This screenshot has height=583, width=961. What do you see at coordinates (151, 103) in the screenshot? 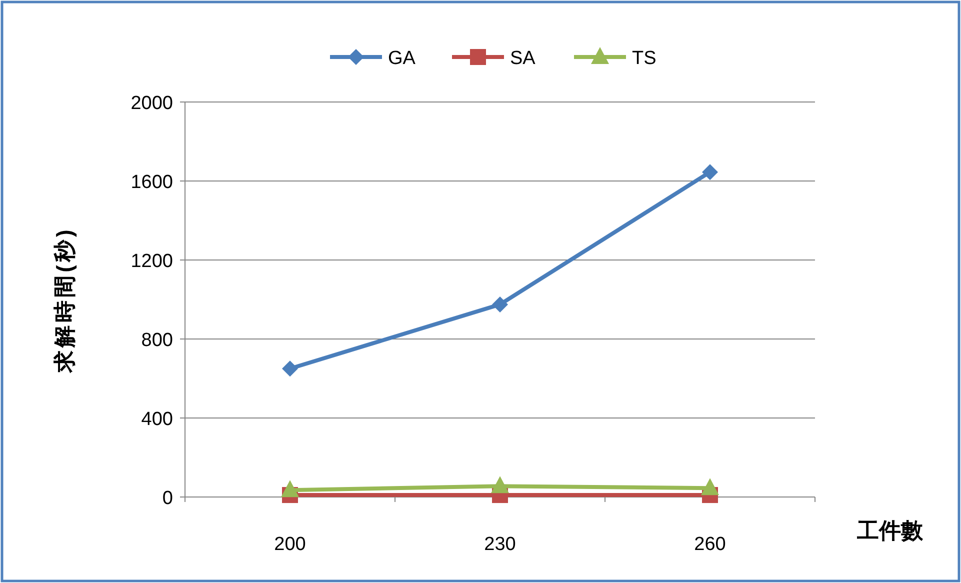
I see `y-tick-label: 2000` at bounding box center [151, 103].